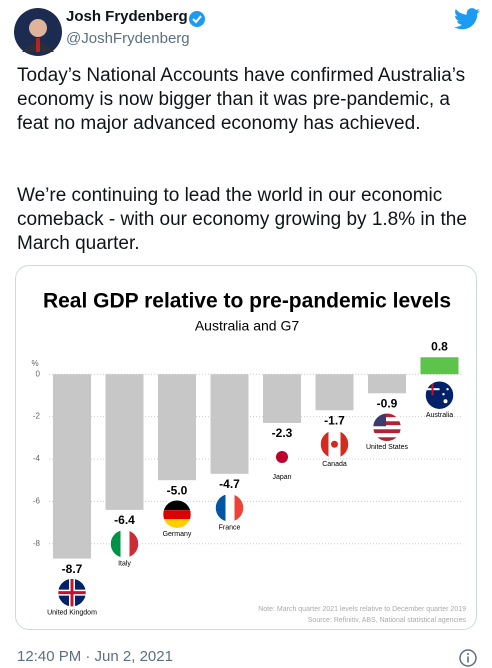 The image size is (492, 668). What do you see at coordinates (230, 528) in the screenshot?
I see `x-tick-label: France` at bounding box center [230, 528].